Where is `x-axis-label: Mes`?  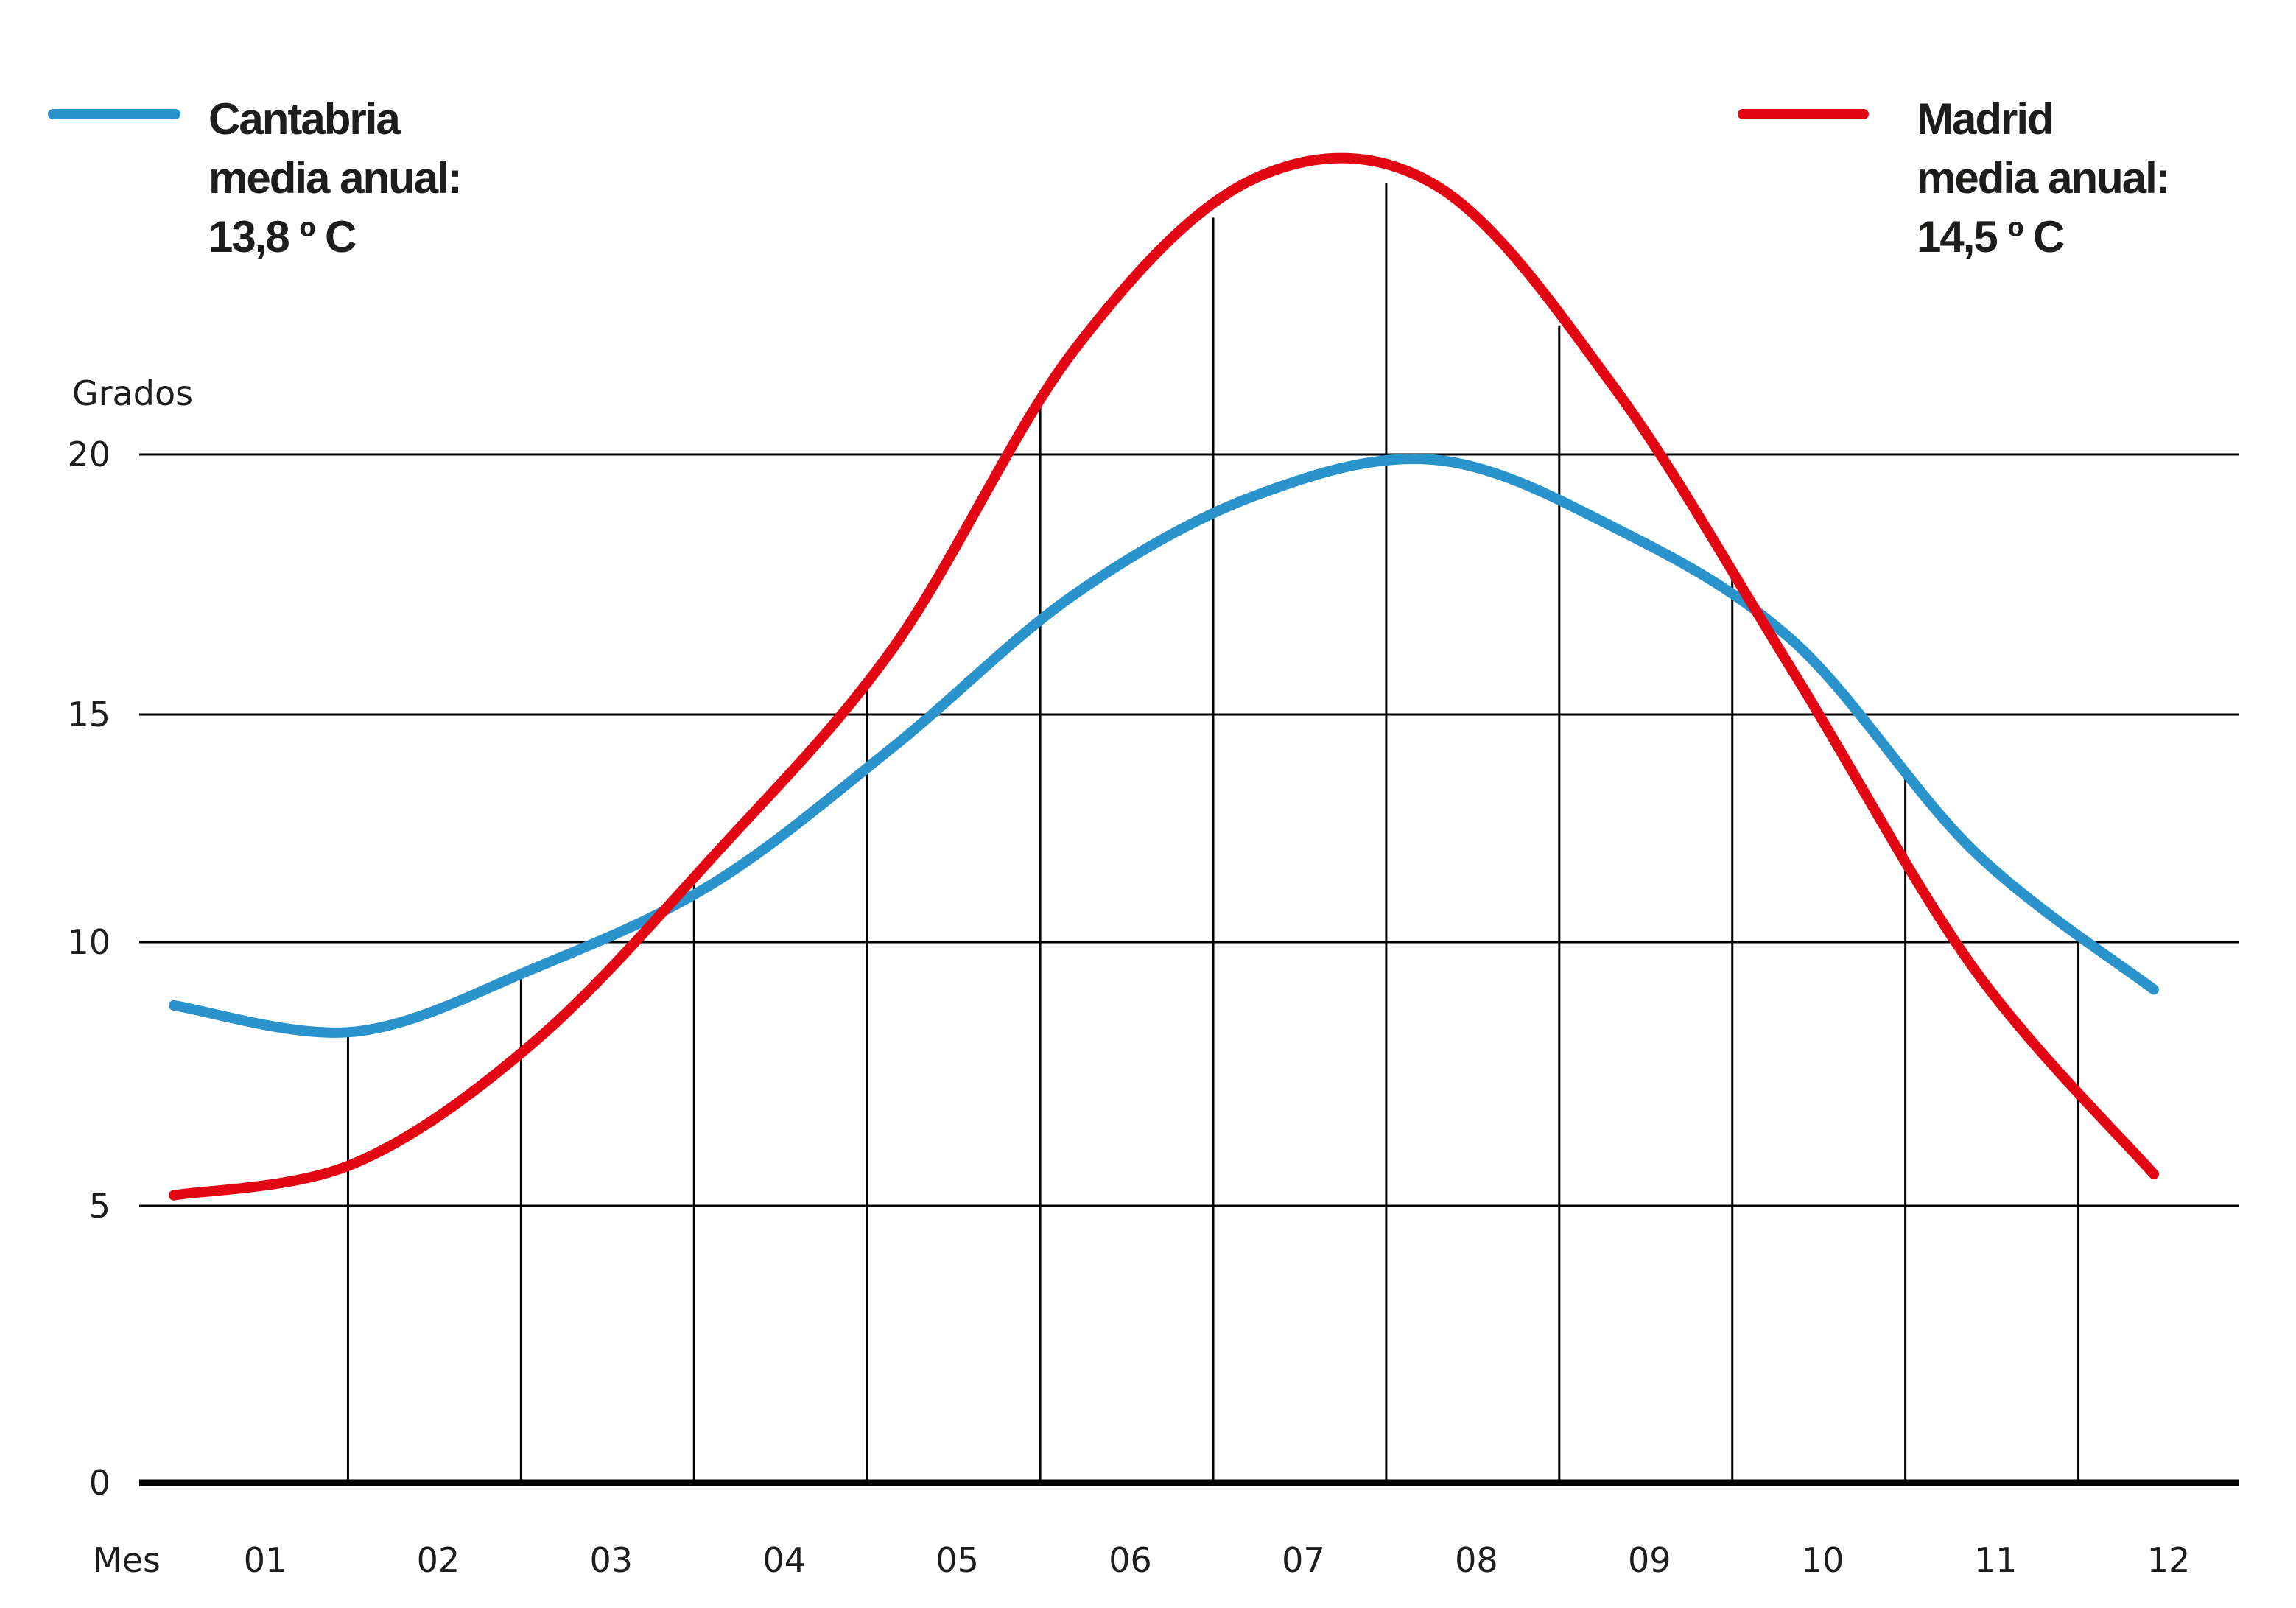
x-axis-label: Mes is located at coordinates (127, 1560).